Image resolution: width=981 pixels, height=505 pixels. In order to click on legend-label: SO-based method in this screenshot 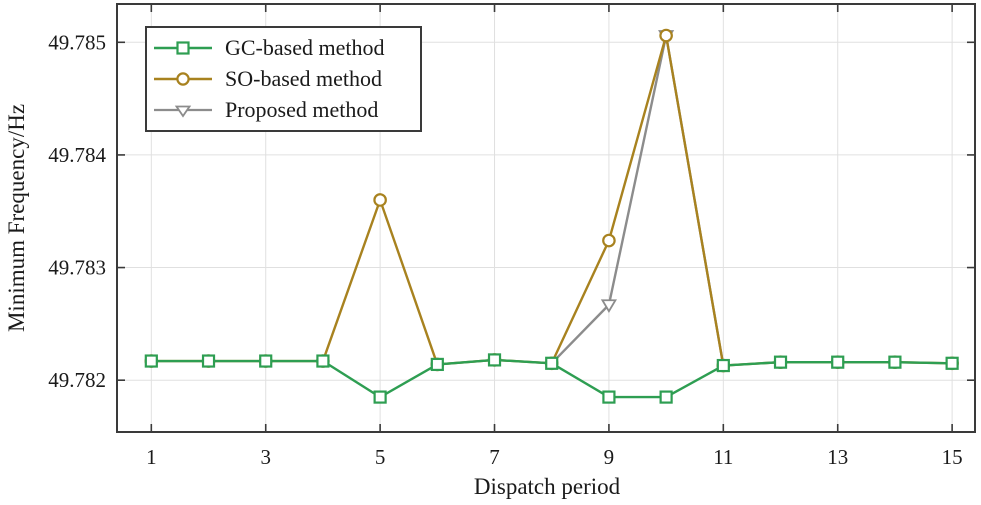, I will do `click(304, 78)`.